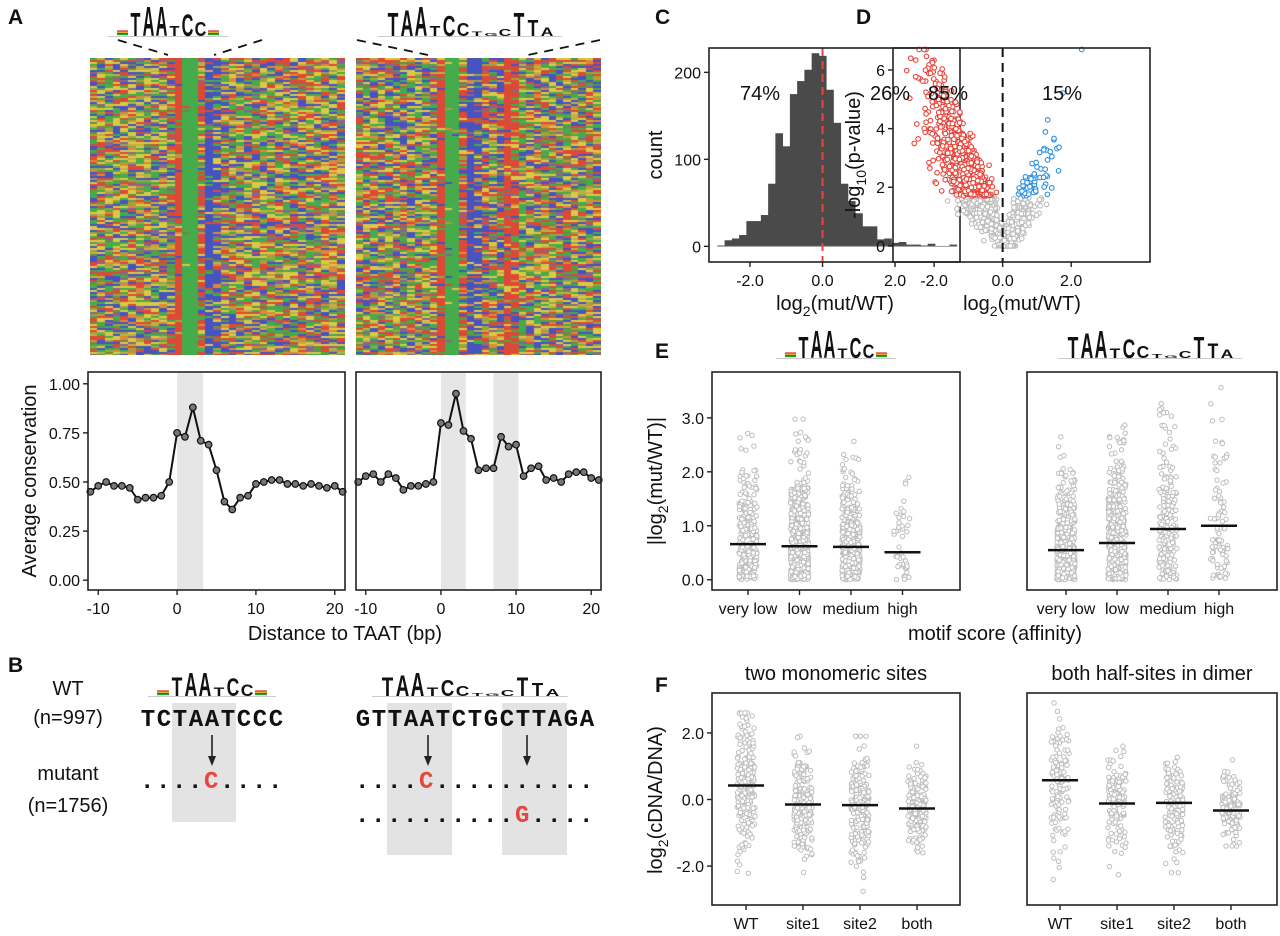  Describe the element at coordinates (64, 434) in the screenshot. I see `y-tick-label: 0.75` at that location.